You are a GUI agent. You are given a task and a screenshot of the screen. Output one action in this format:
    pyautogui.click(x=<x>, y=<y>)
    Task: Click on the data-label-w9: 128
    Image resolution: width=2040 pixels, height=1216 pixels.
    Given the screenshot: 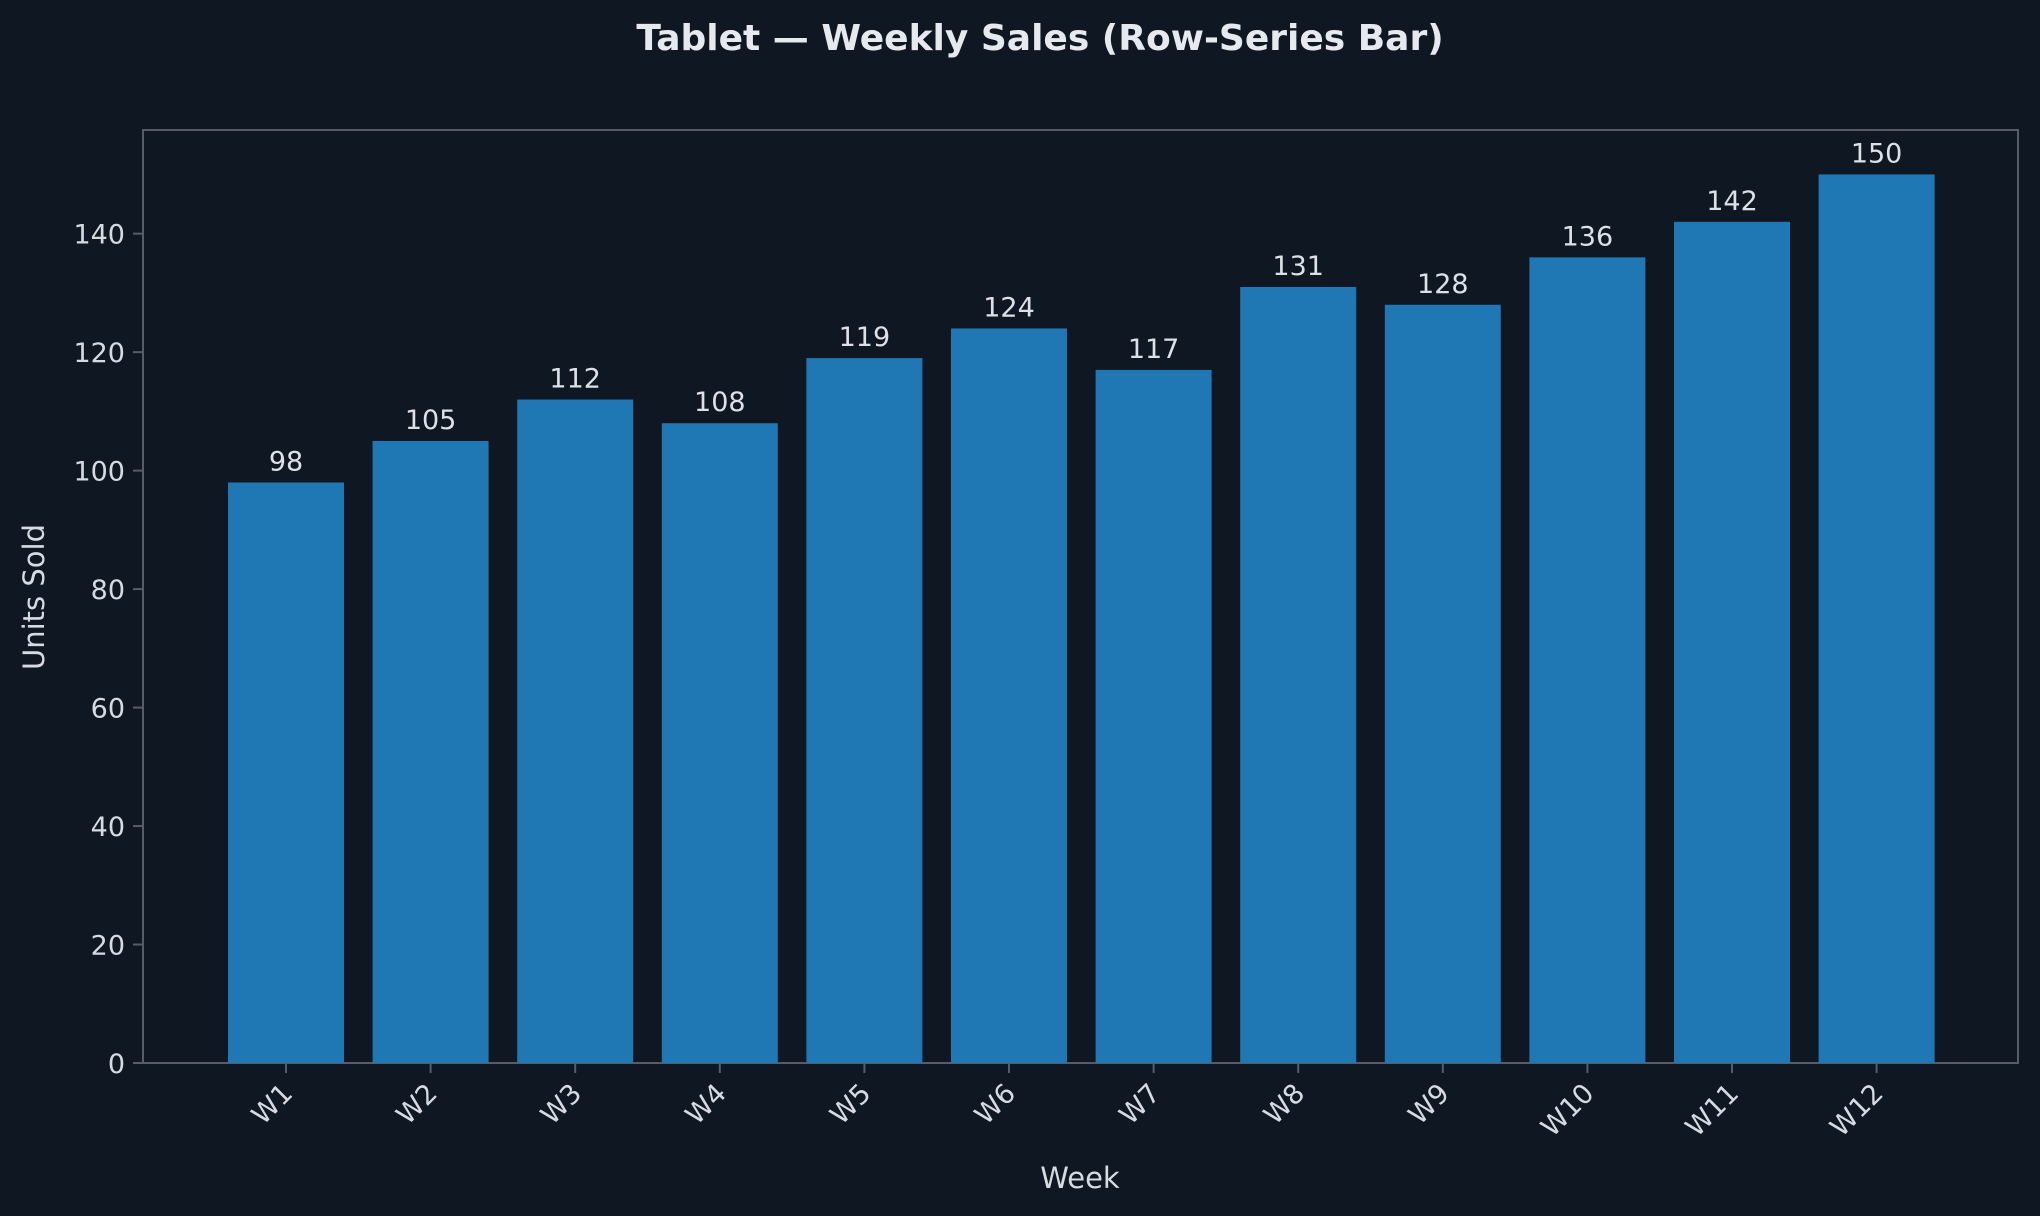 What is the action you would take?
    pyautogui.click(x=1443, y=284)
    